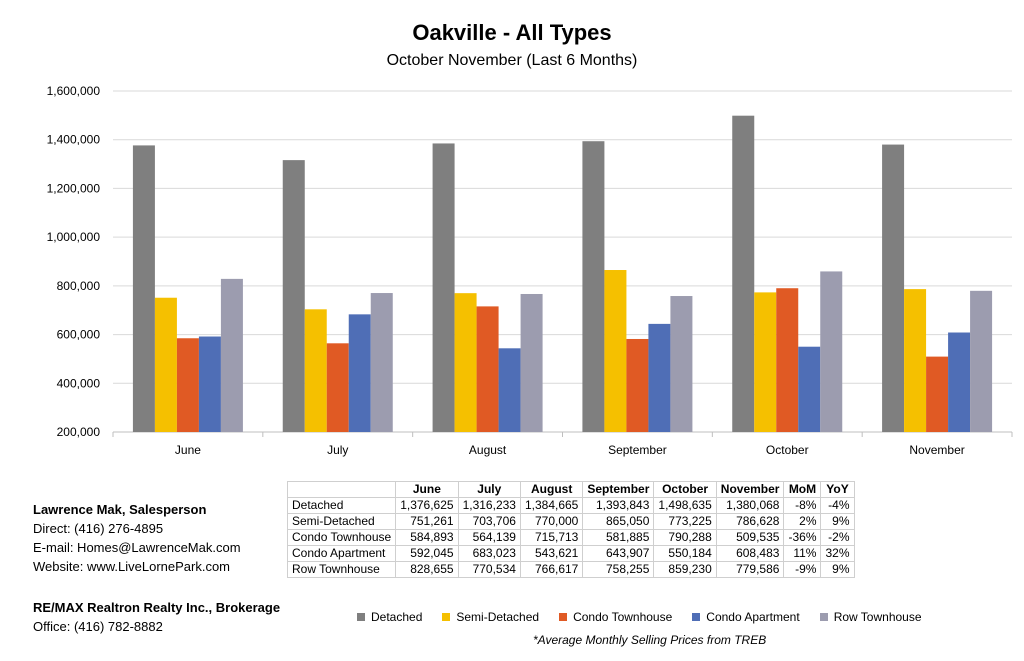 The image size is (1024, 661). Describe the element at coordinates (341, 505) in the screenshot. I see `table-row-label: Detached` at that location.